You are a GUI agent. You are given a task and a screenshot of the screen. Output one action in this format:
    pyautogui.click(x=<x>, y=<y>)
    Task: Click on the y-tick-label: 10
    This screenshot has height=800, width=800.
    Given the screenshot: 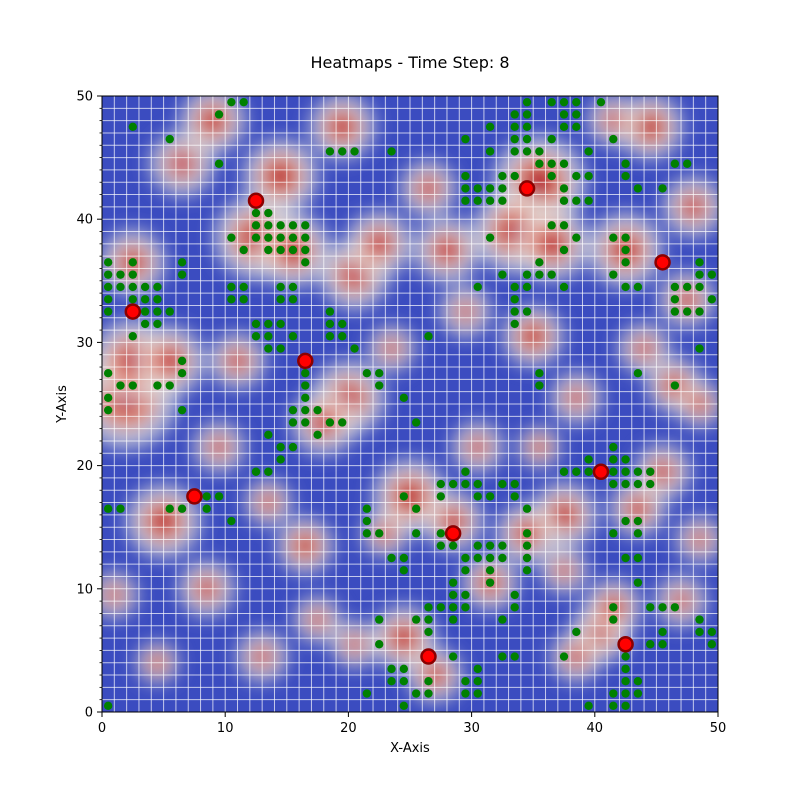 What is the action you would take?
    pyautogui.click(x=84, y=589)
    